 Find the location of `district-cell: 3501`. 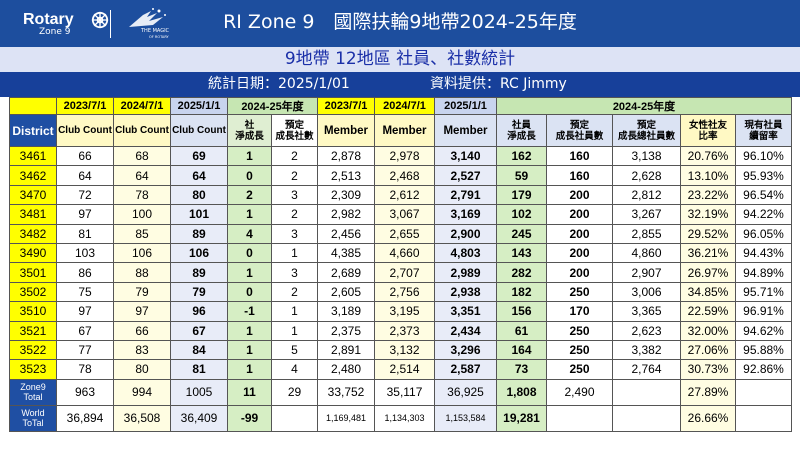

district-cell: 3501 is located at coordinates (33, 272).